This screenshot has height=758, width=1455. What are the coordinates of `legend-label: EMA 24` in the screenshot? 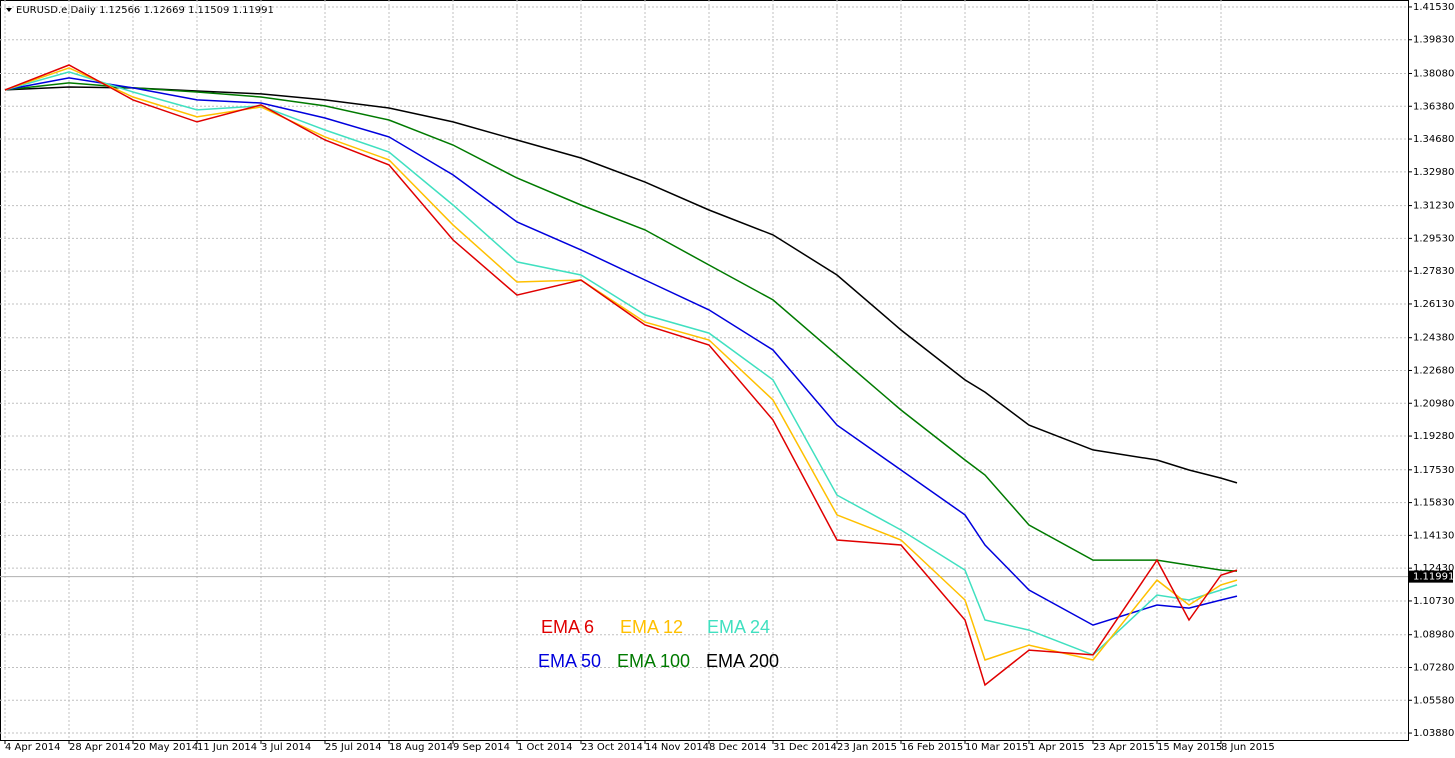 It's located at (738, 627).